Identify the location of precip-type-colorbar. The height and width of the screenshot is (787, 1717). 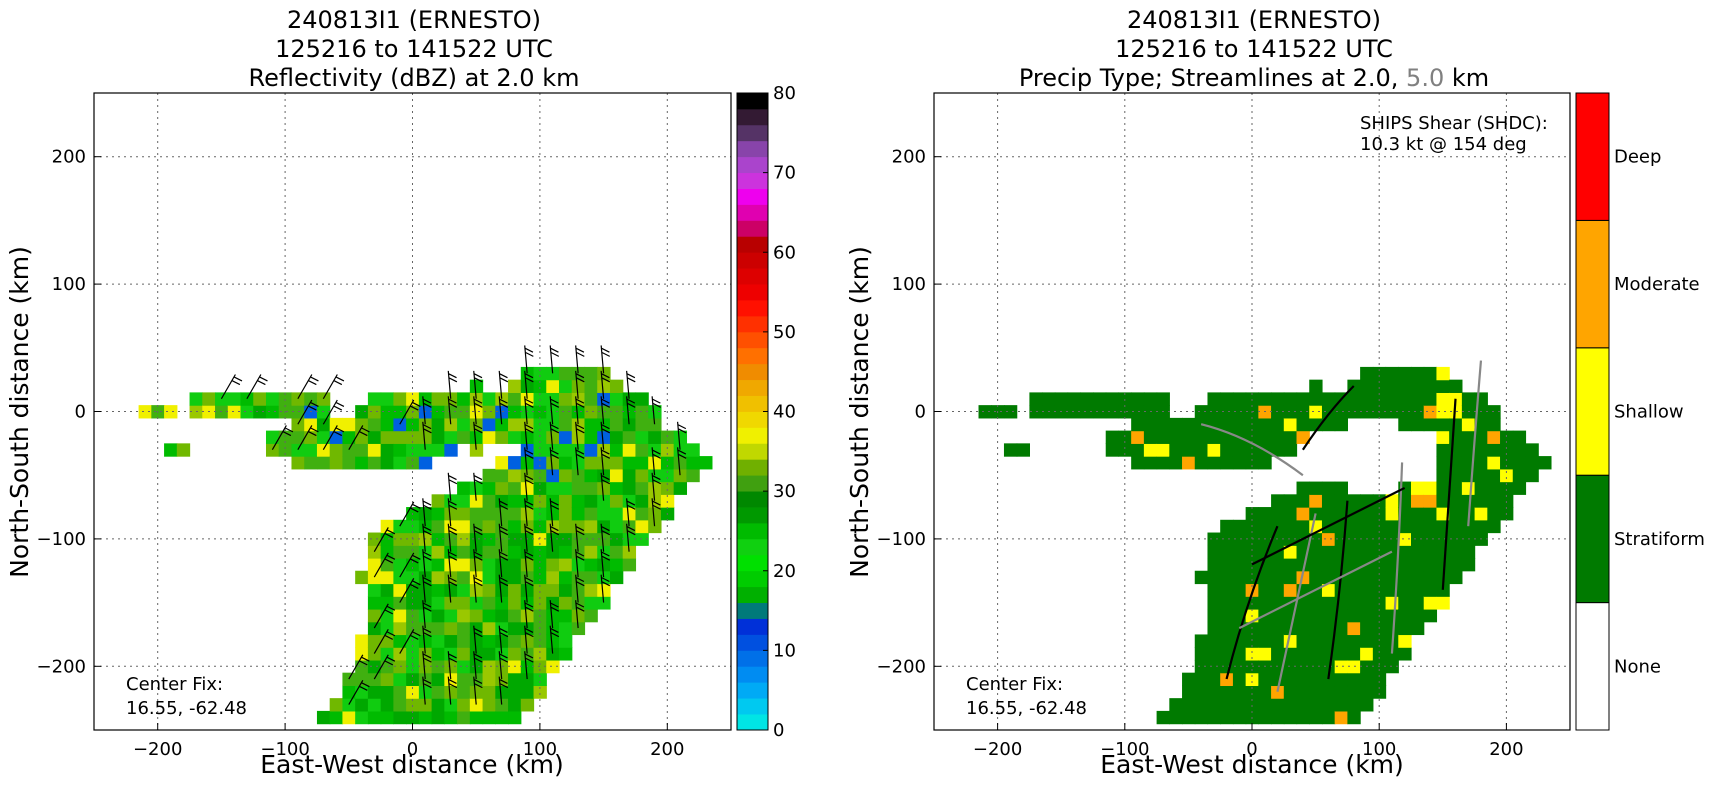
(1592, 411).